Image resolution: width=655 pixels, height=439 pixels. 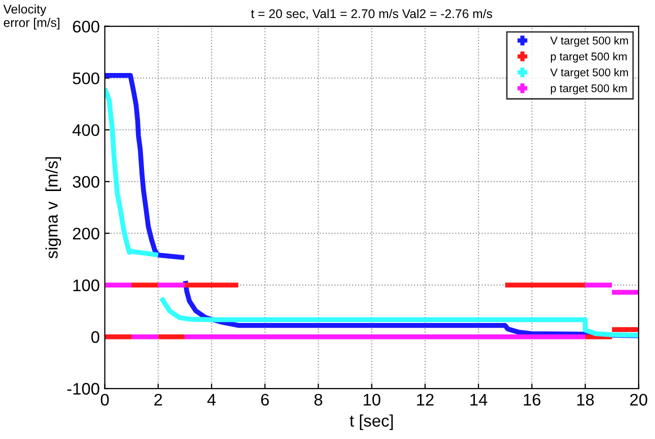 I want to click on x-tick-label: 0, so click(x=104, y=400).